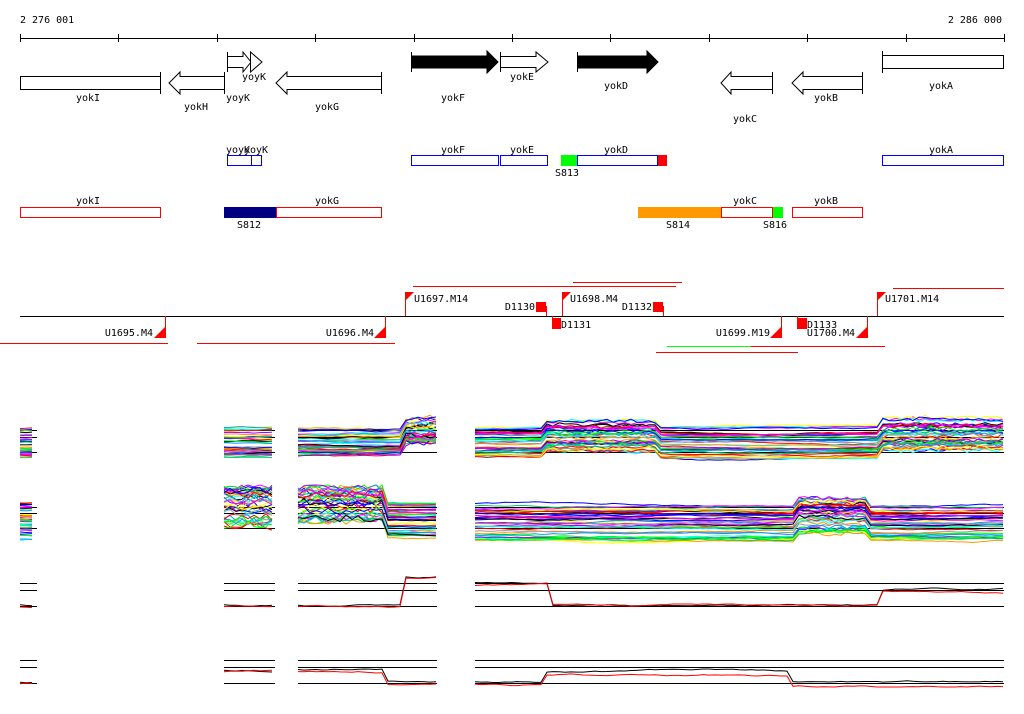 This screenshot has width=1024, height=714. I want to click on tu-label: U1700.M4, so click(831, 333).